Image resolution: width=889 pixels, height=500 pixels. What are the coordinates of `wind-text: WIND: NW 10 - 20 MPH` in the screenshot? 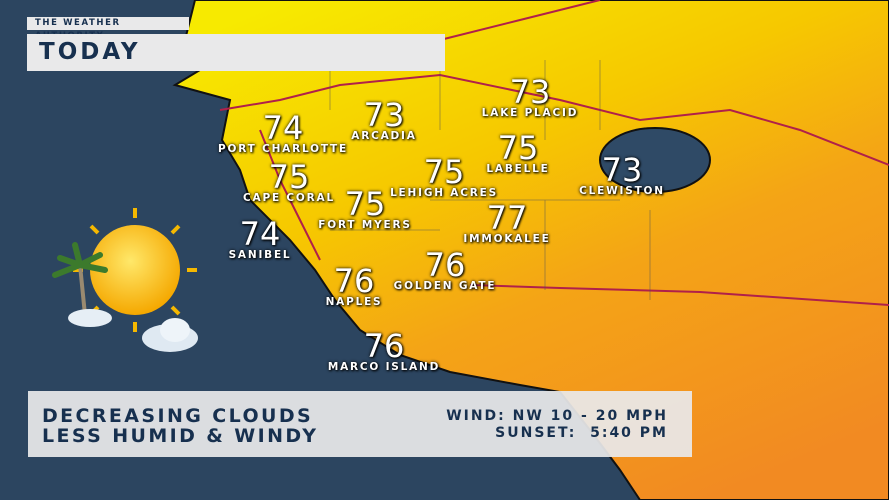 It's located at (557, 416).